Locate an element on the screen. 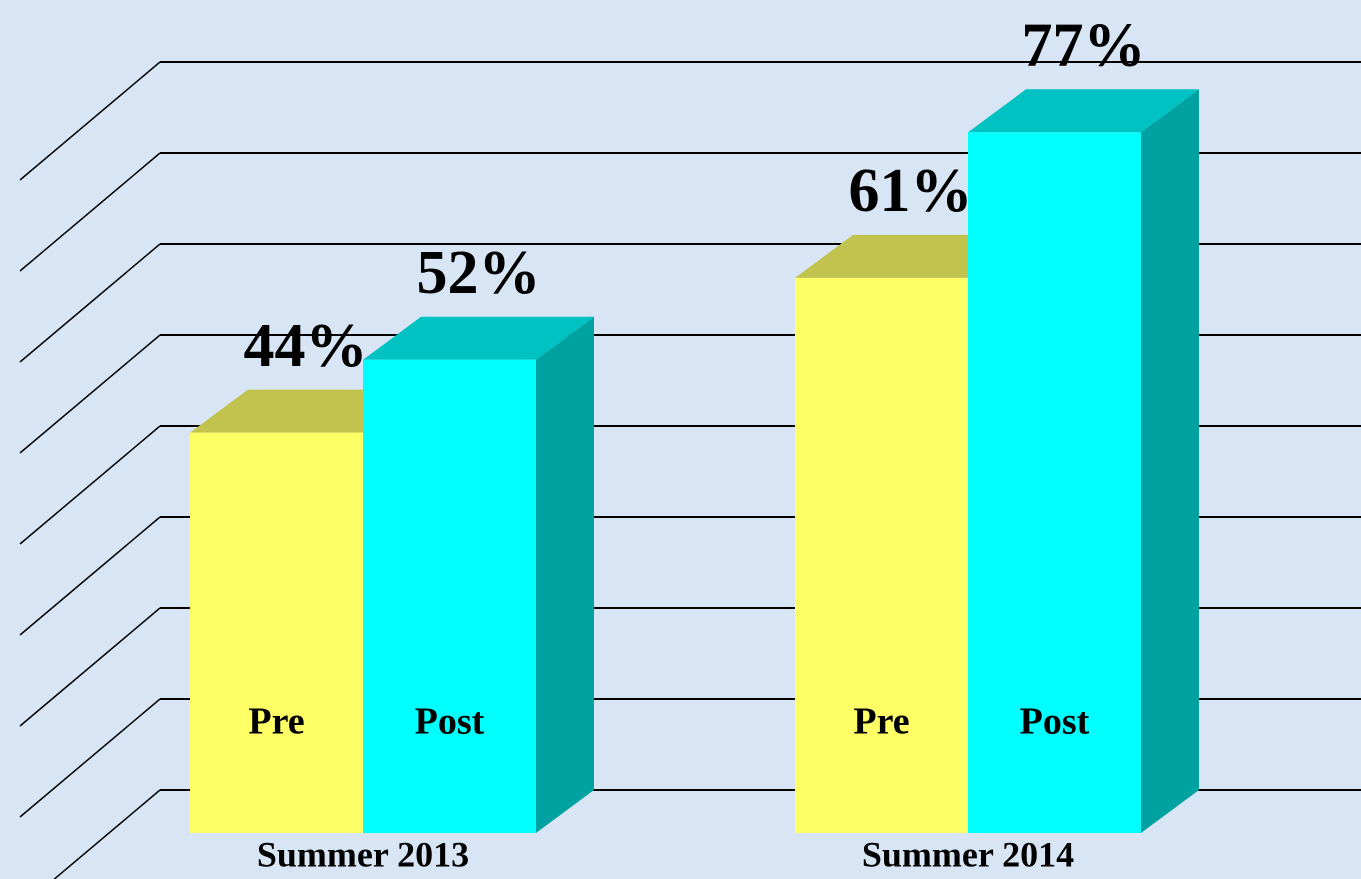 Image resolution: width=1361 pixels, height=879 pixels. value-label: 77% is located at coordinates (1084, 46).